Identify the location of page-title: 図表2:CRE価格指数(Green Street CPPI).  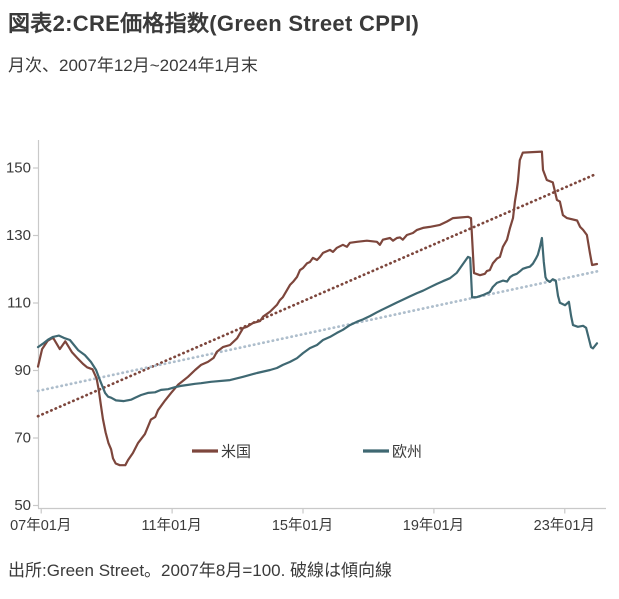
(214, 23).